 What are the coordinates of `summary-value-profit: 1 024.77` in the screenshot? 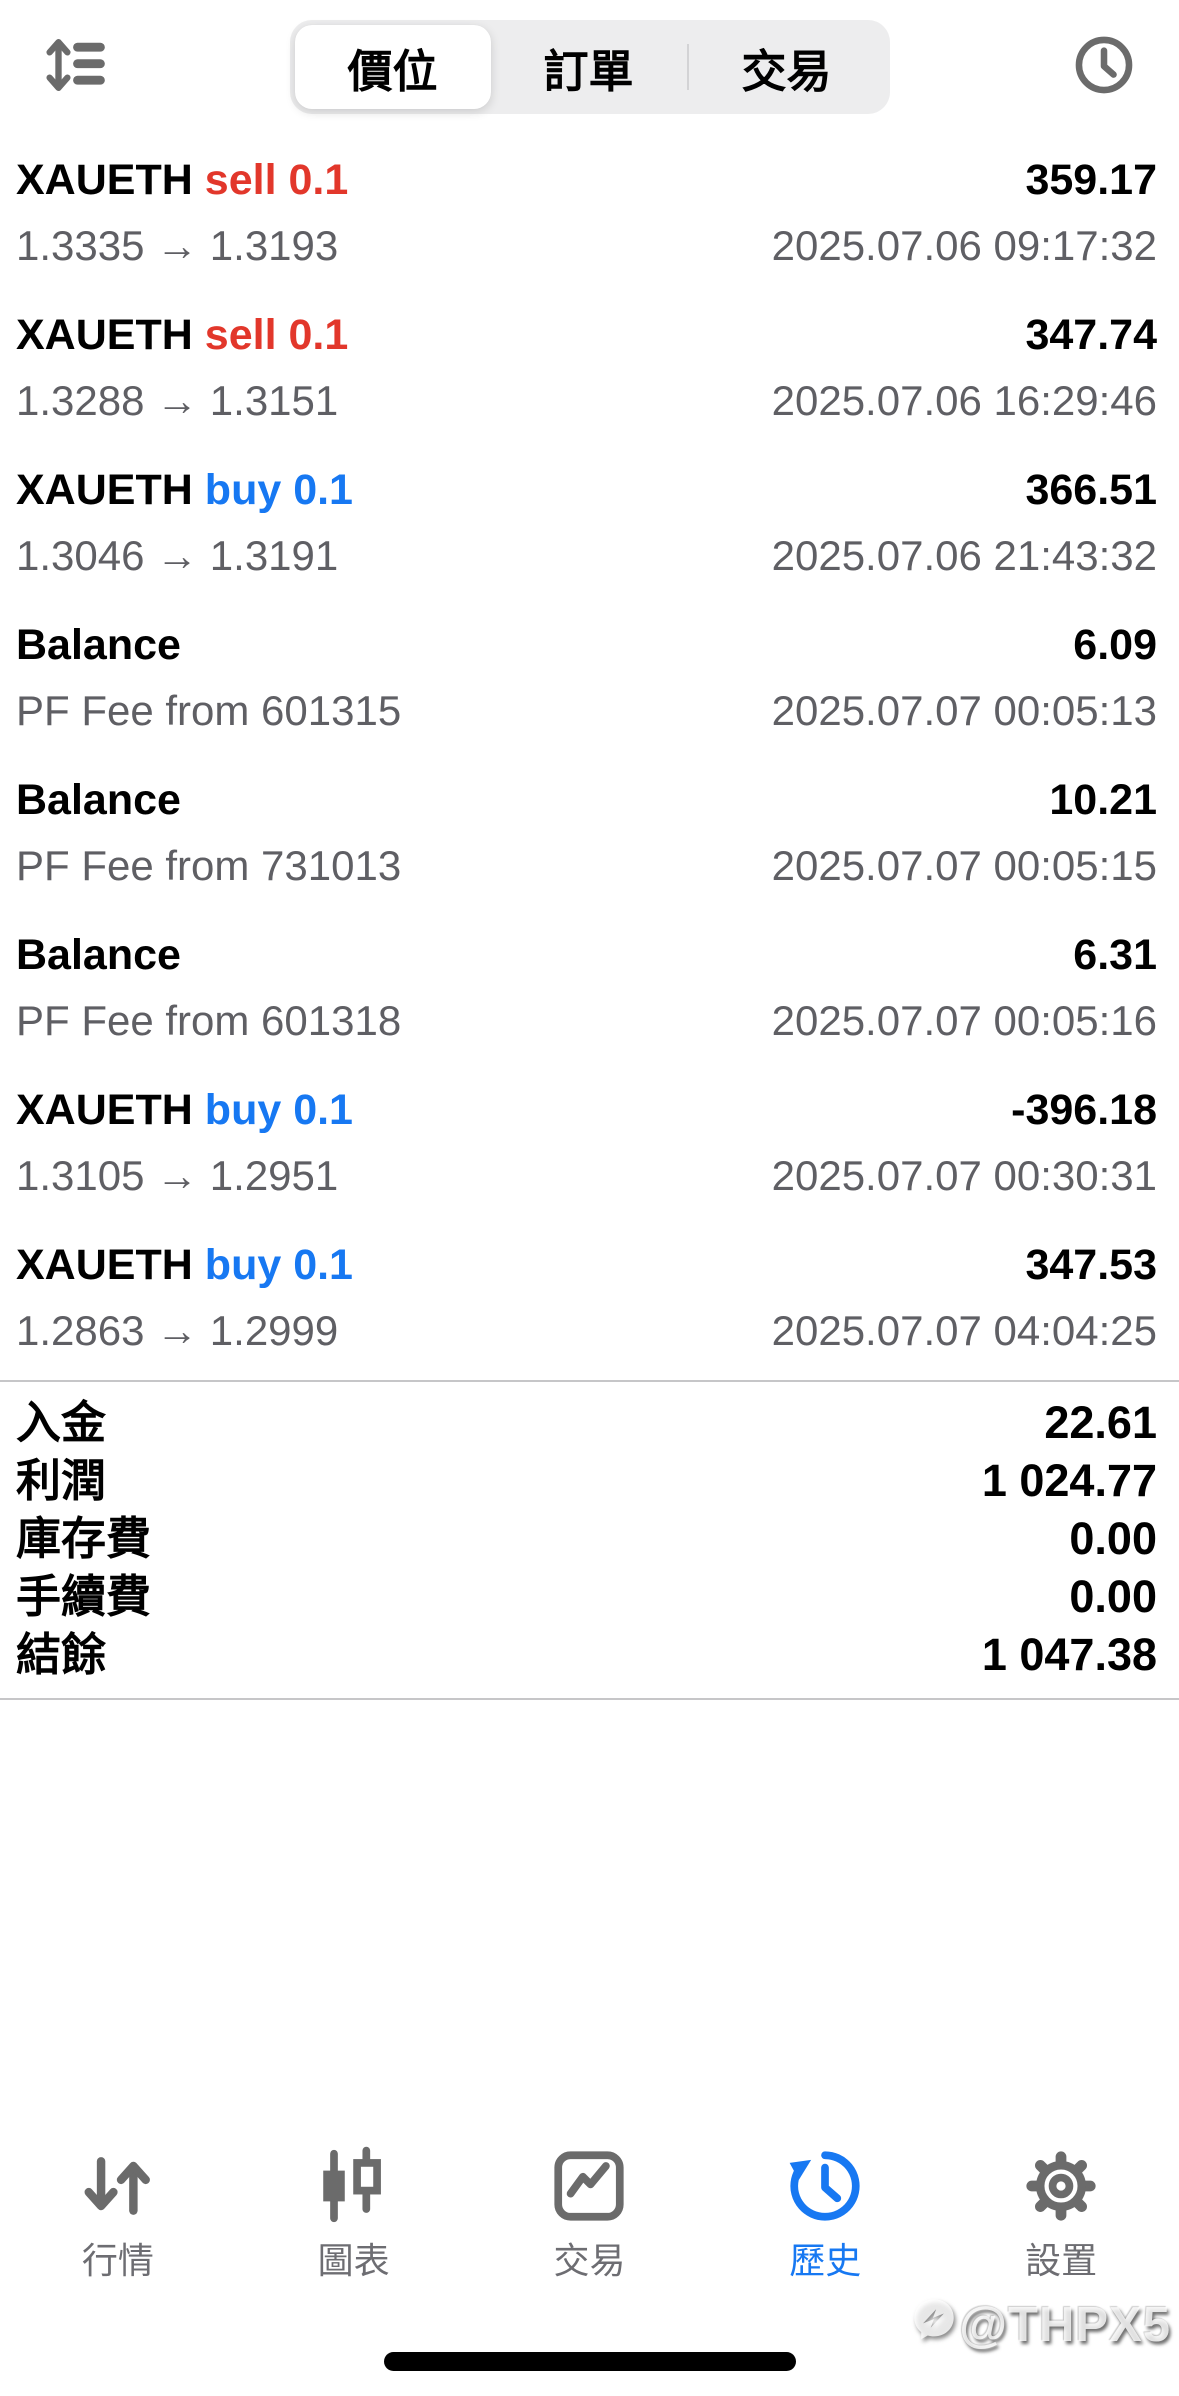 It's located at (1069, 1480).